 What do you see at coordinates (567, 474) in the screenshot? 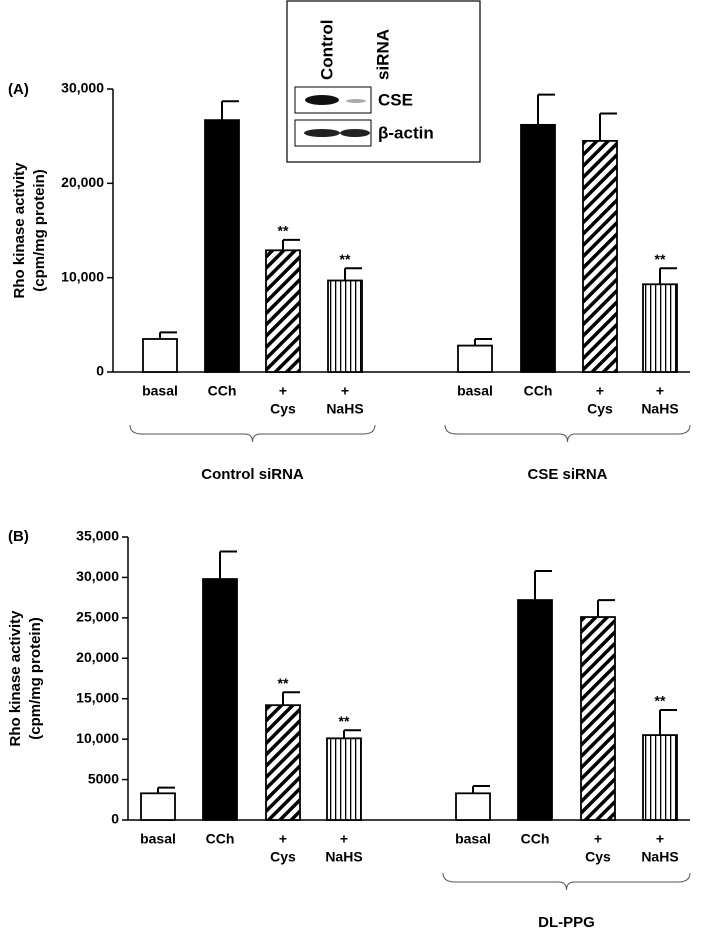
I see `group-label: CSE siRNA` at bounding box center [567, 474].